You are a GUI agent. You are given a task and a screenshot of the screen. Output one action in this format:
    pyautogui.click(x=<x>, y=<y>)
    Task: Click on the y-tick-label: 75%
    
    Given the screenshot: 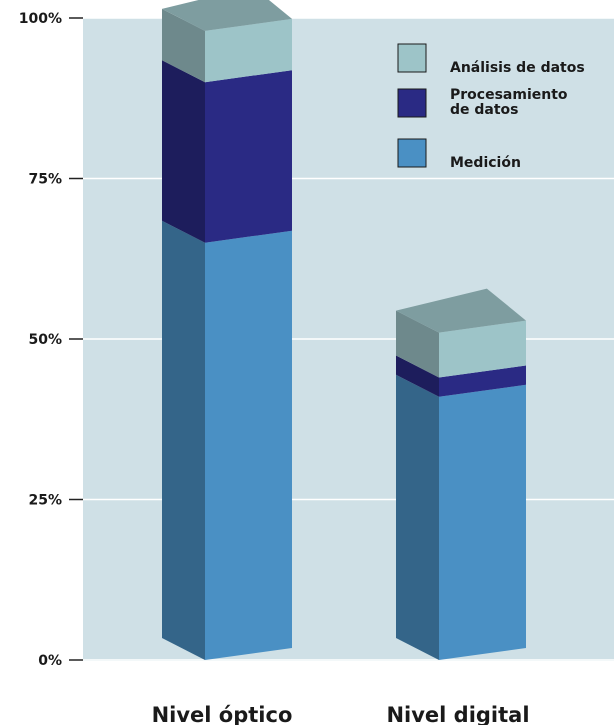 What is the action you would take?
    pyautogui.click(x=45, y=180)
    